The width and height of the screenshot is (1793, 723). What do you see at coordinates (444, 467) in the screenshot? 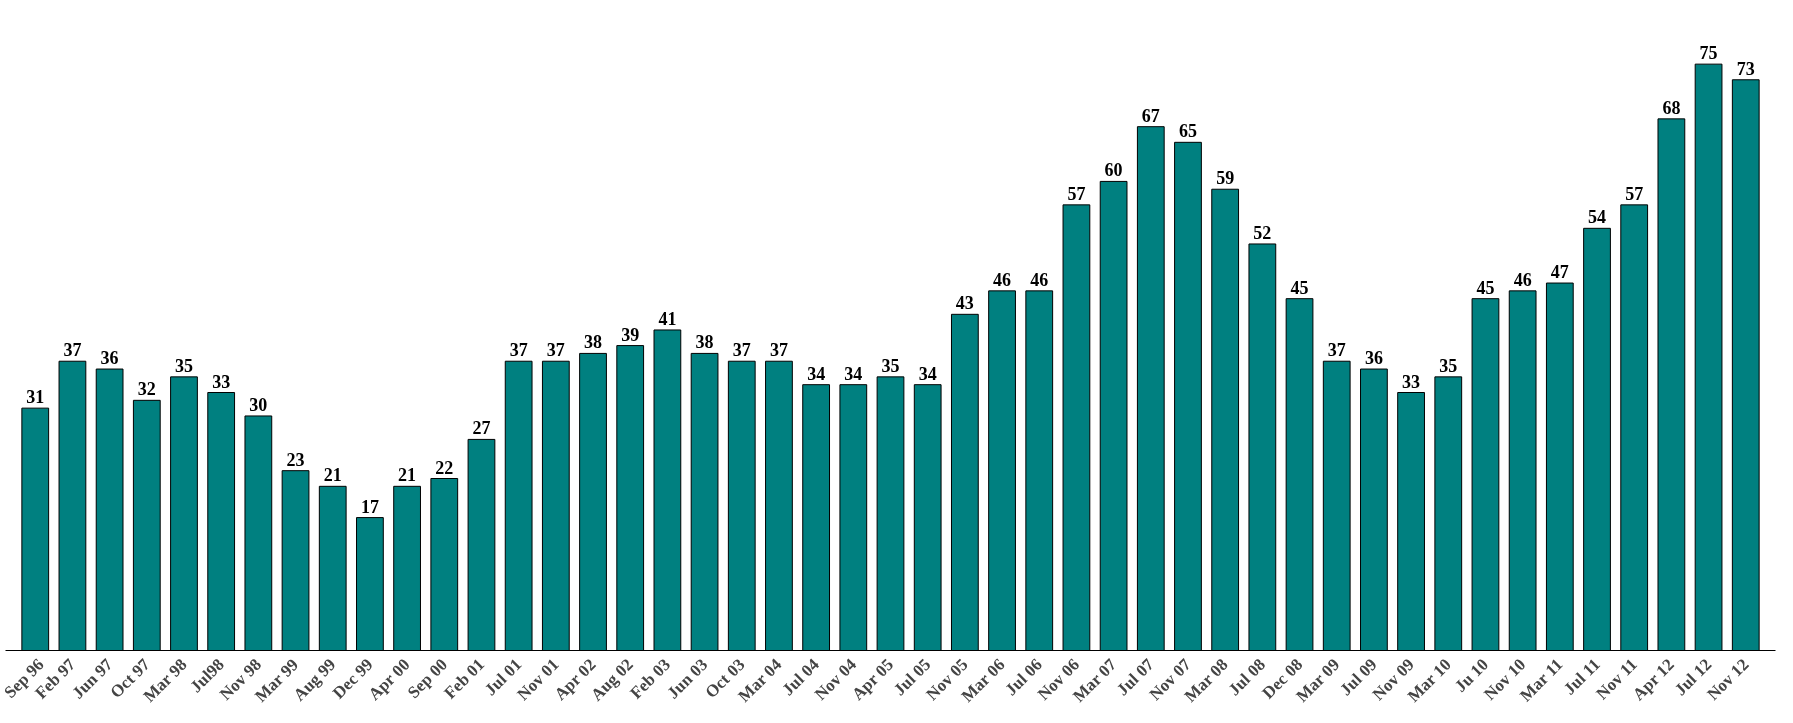
I see `data-label: 22` at bounding box center [444, 467].